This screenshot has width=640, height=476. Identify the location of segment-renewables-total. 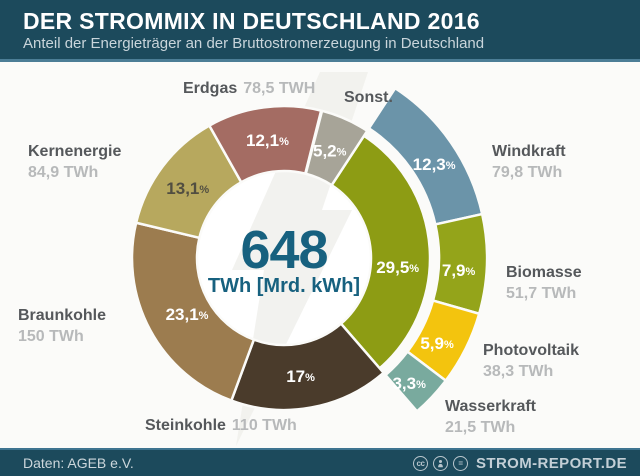
(381, 252).